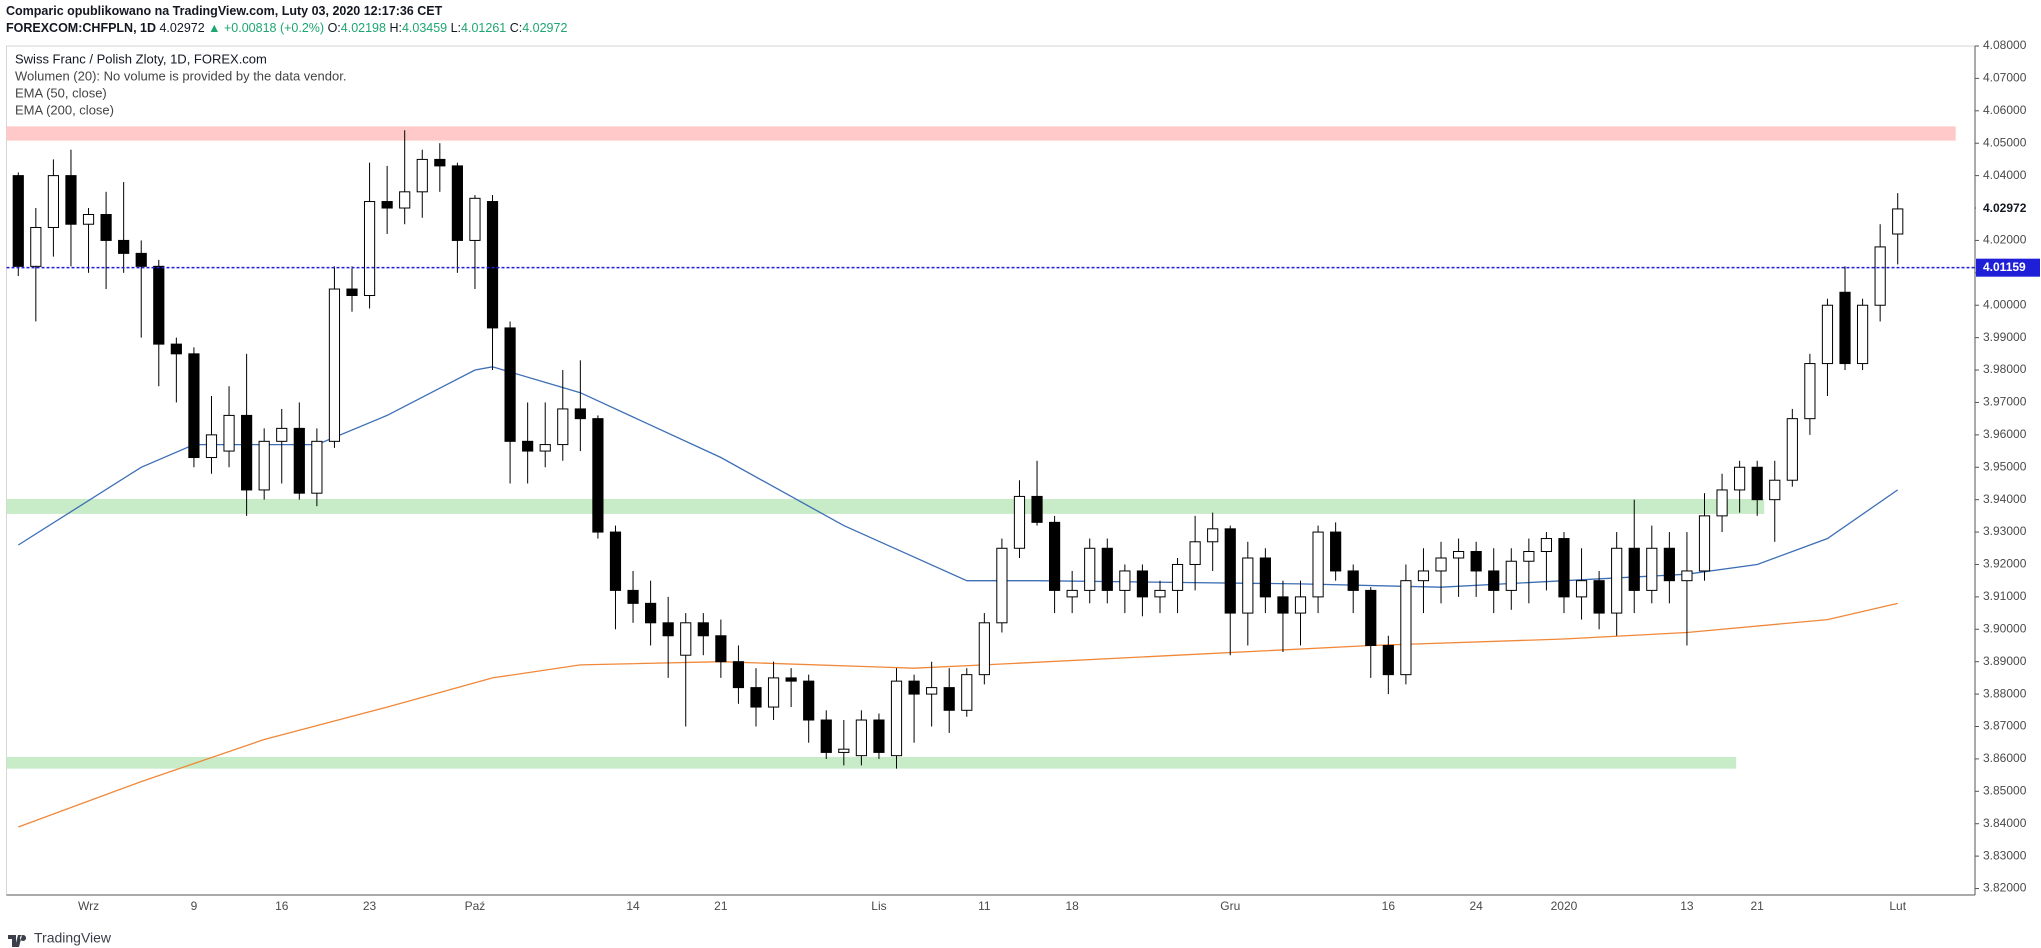 The width and height of the screenshot is (2041, 948). Describe the element at coordinates (61, 92) in the screenshot. I see `legend-ema50: EMA (50, close)` at that location.